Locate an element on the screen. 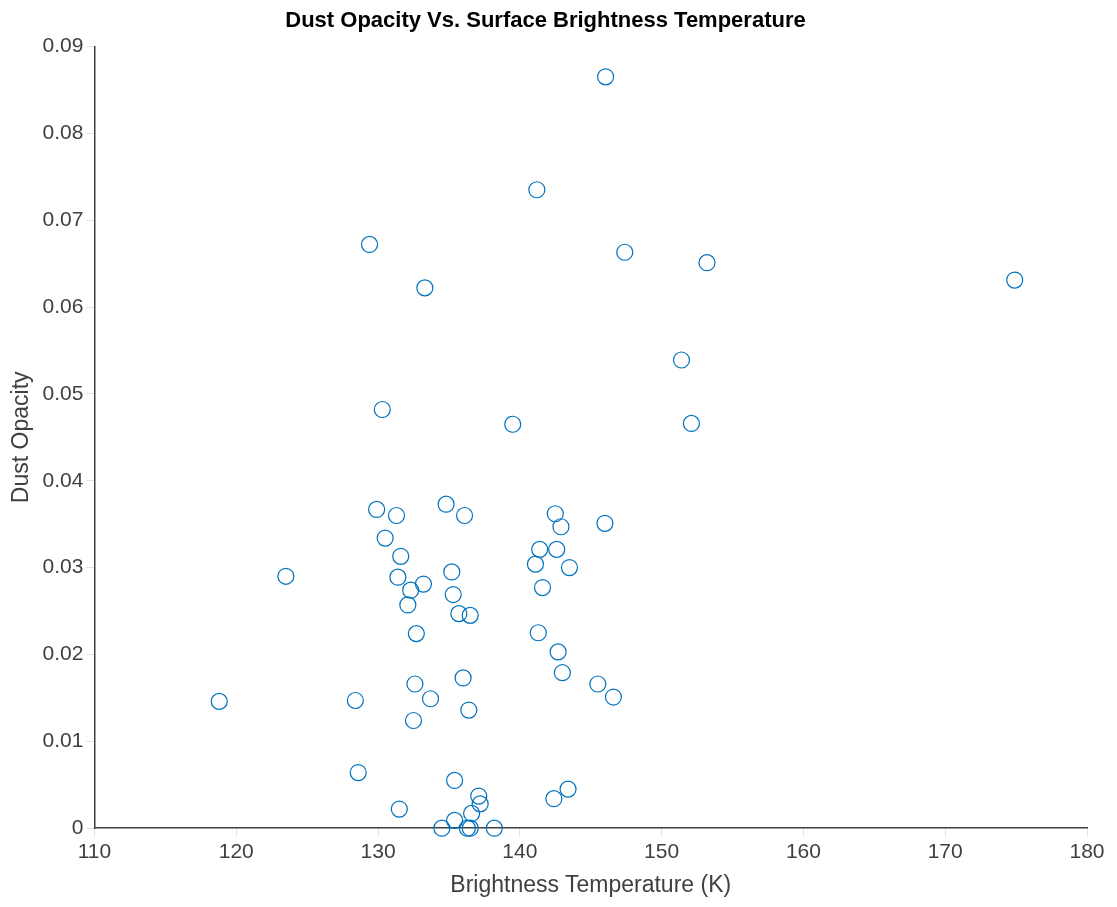  y-tick-label: 0.06 is located at coordinates (63, 305).